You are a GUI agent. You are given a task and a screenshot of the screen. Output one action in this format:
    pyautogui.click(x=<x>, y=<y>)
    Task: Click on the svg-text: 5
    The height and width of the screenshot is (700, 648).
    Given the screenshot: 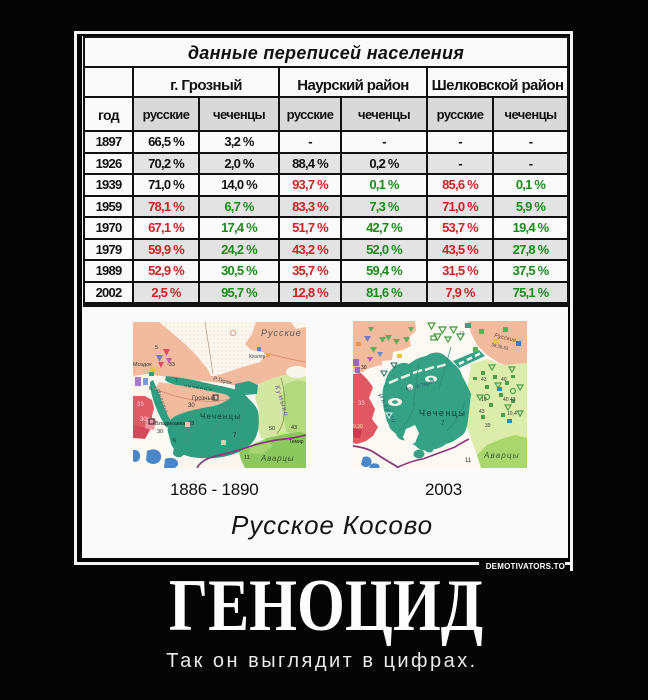 What is the action you would take?
    pyautogui.click(x=156, y=348)
    